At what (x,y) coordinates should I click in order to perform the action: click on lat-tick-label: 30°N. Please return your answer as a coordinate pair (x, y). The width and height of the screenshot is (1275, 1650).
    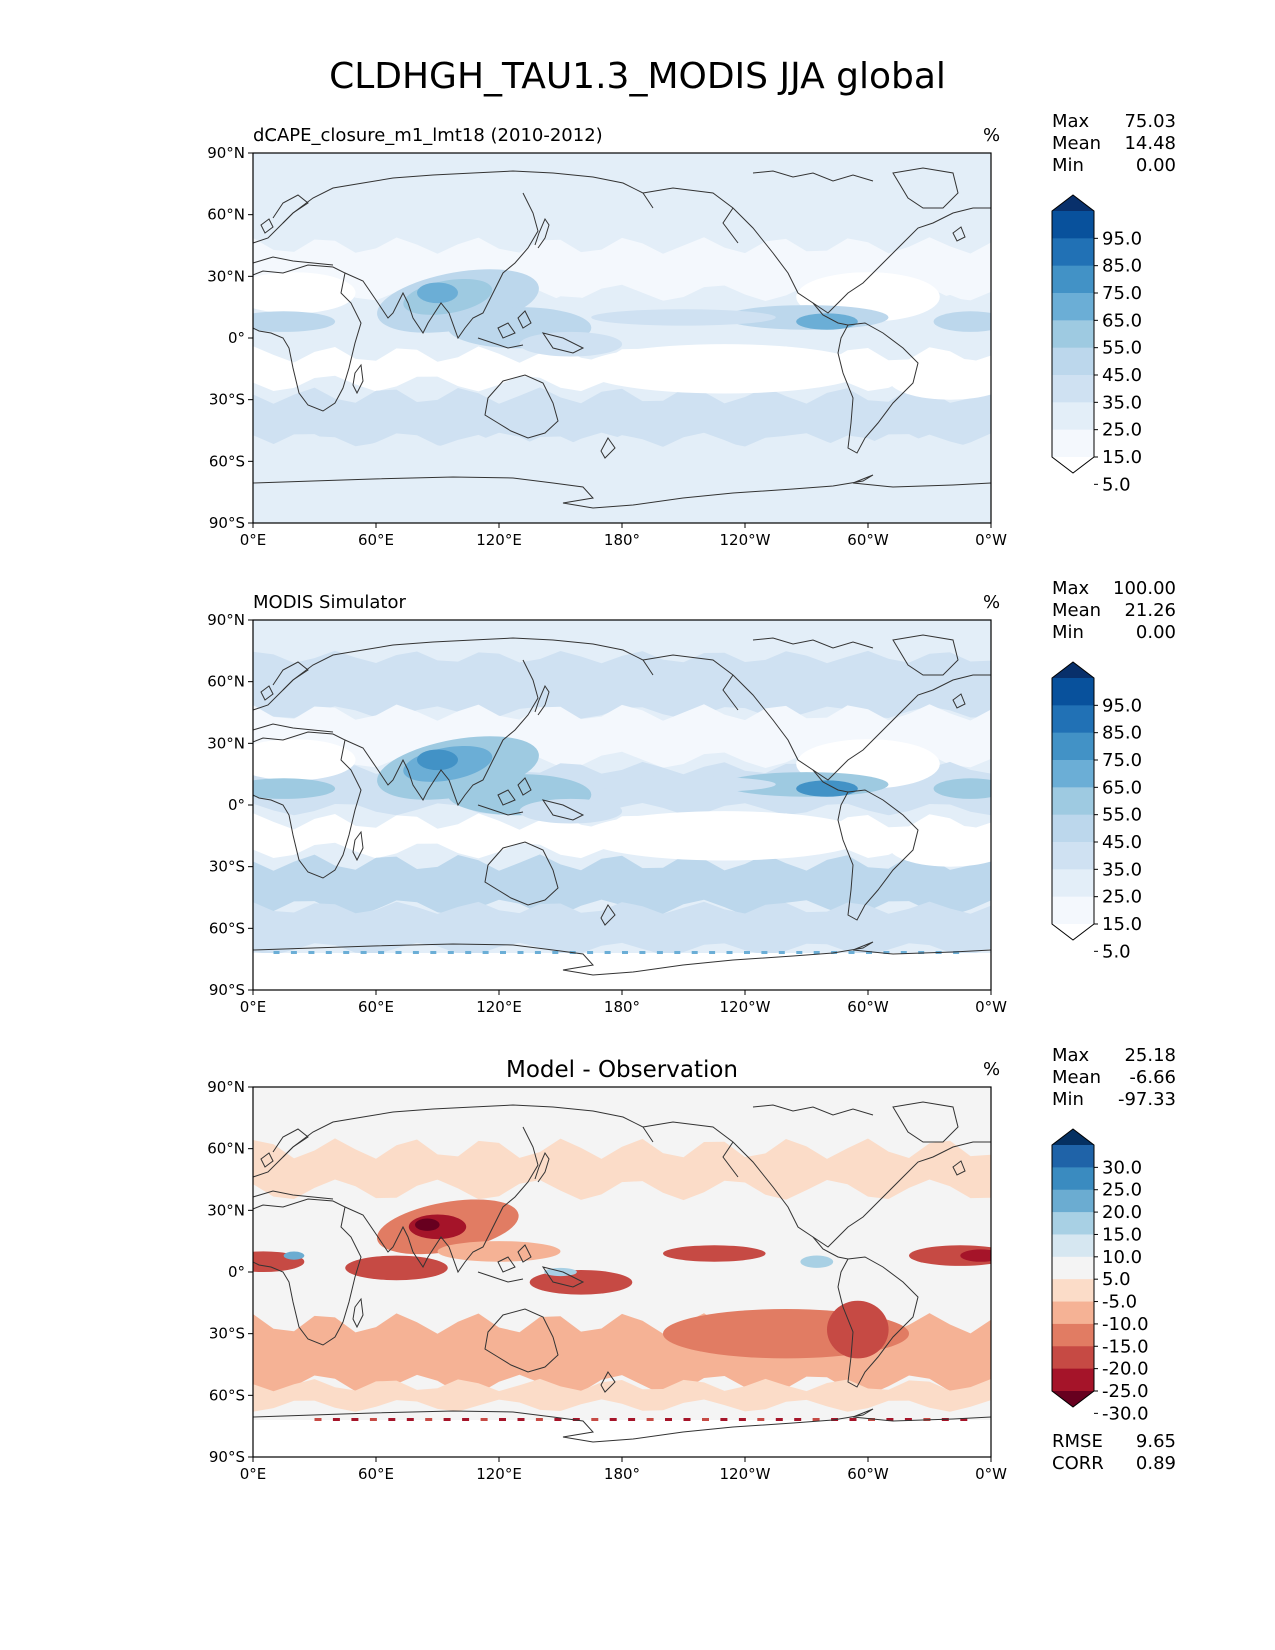
    Looking at the image, I should click on (226, 743).